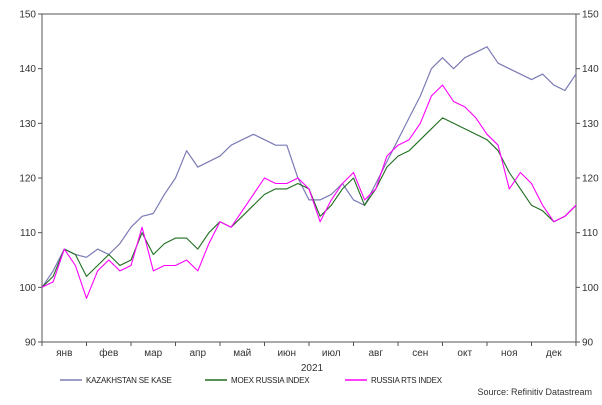 Image resolution: width=602 pixels, height=405 pixels. Describe the element at coordinates (464, 353) in the screenshot. I see `x-tick-label: окт` at that location.